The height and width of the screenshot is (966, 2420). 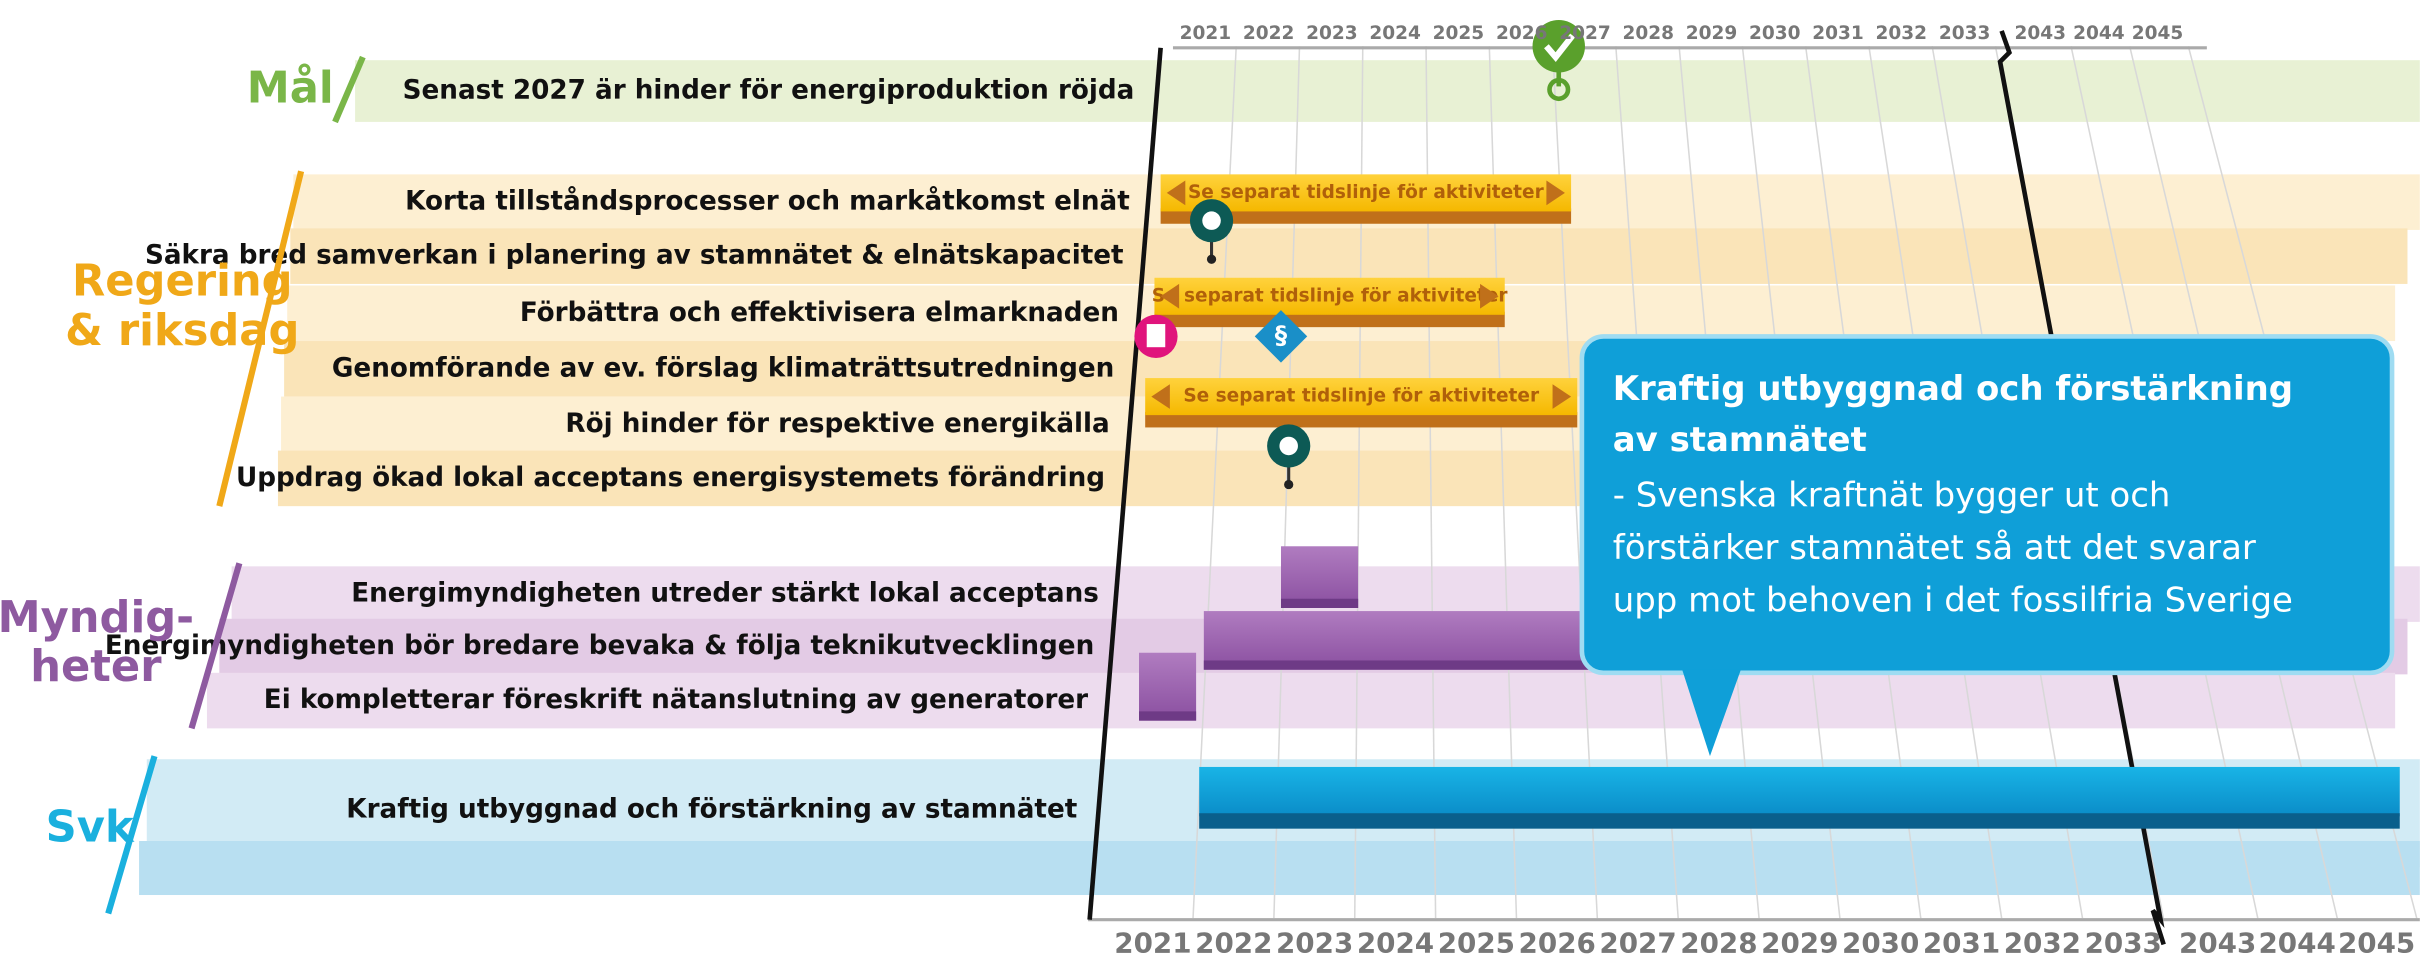 I want to click on year-top: 2028, so click(x=1647, y=33).